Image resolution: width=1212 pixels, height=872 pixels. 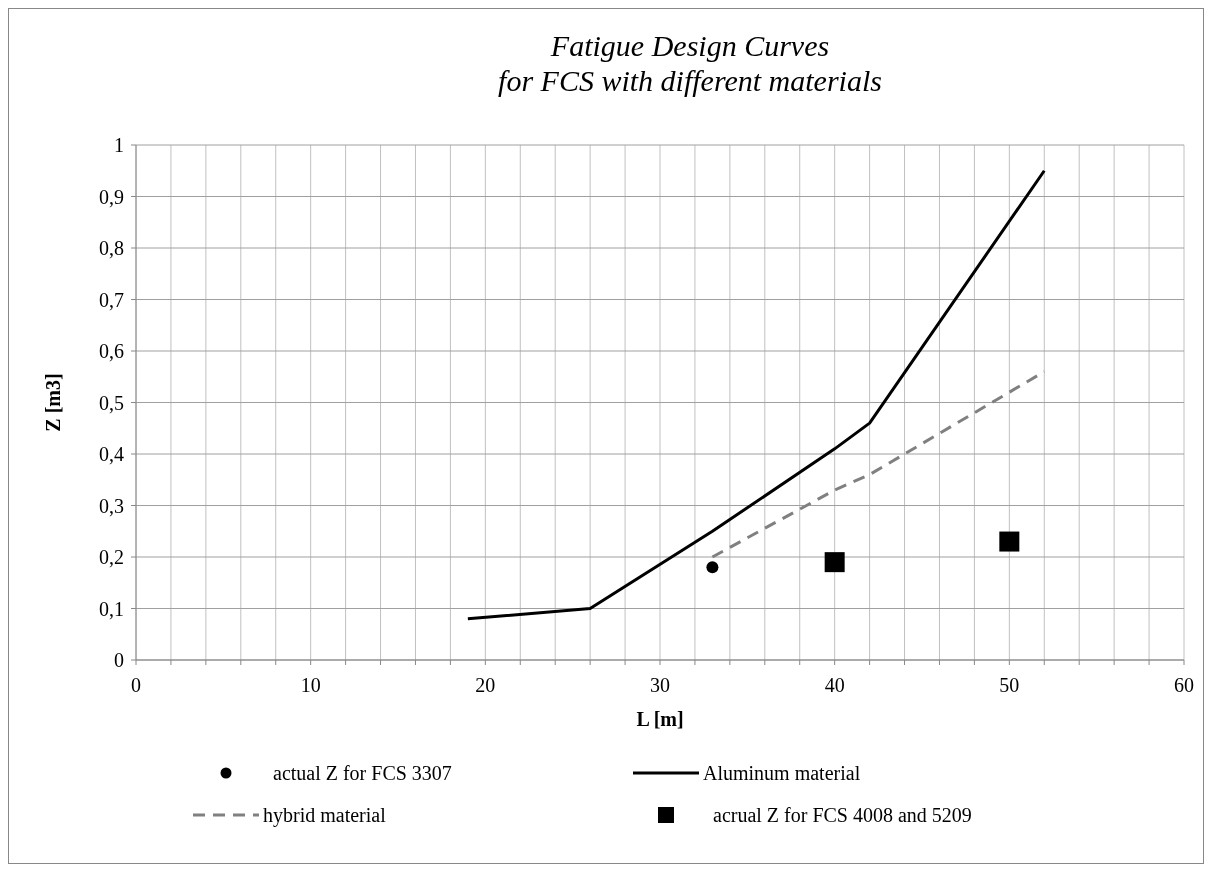 What do you see at coordinates (834, 685) in the screenshot?
I see `x-tick-label: 40` at bounding box center [834, 685].